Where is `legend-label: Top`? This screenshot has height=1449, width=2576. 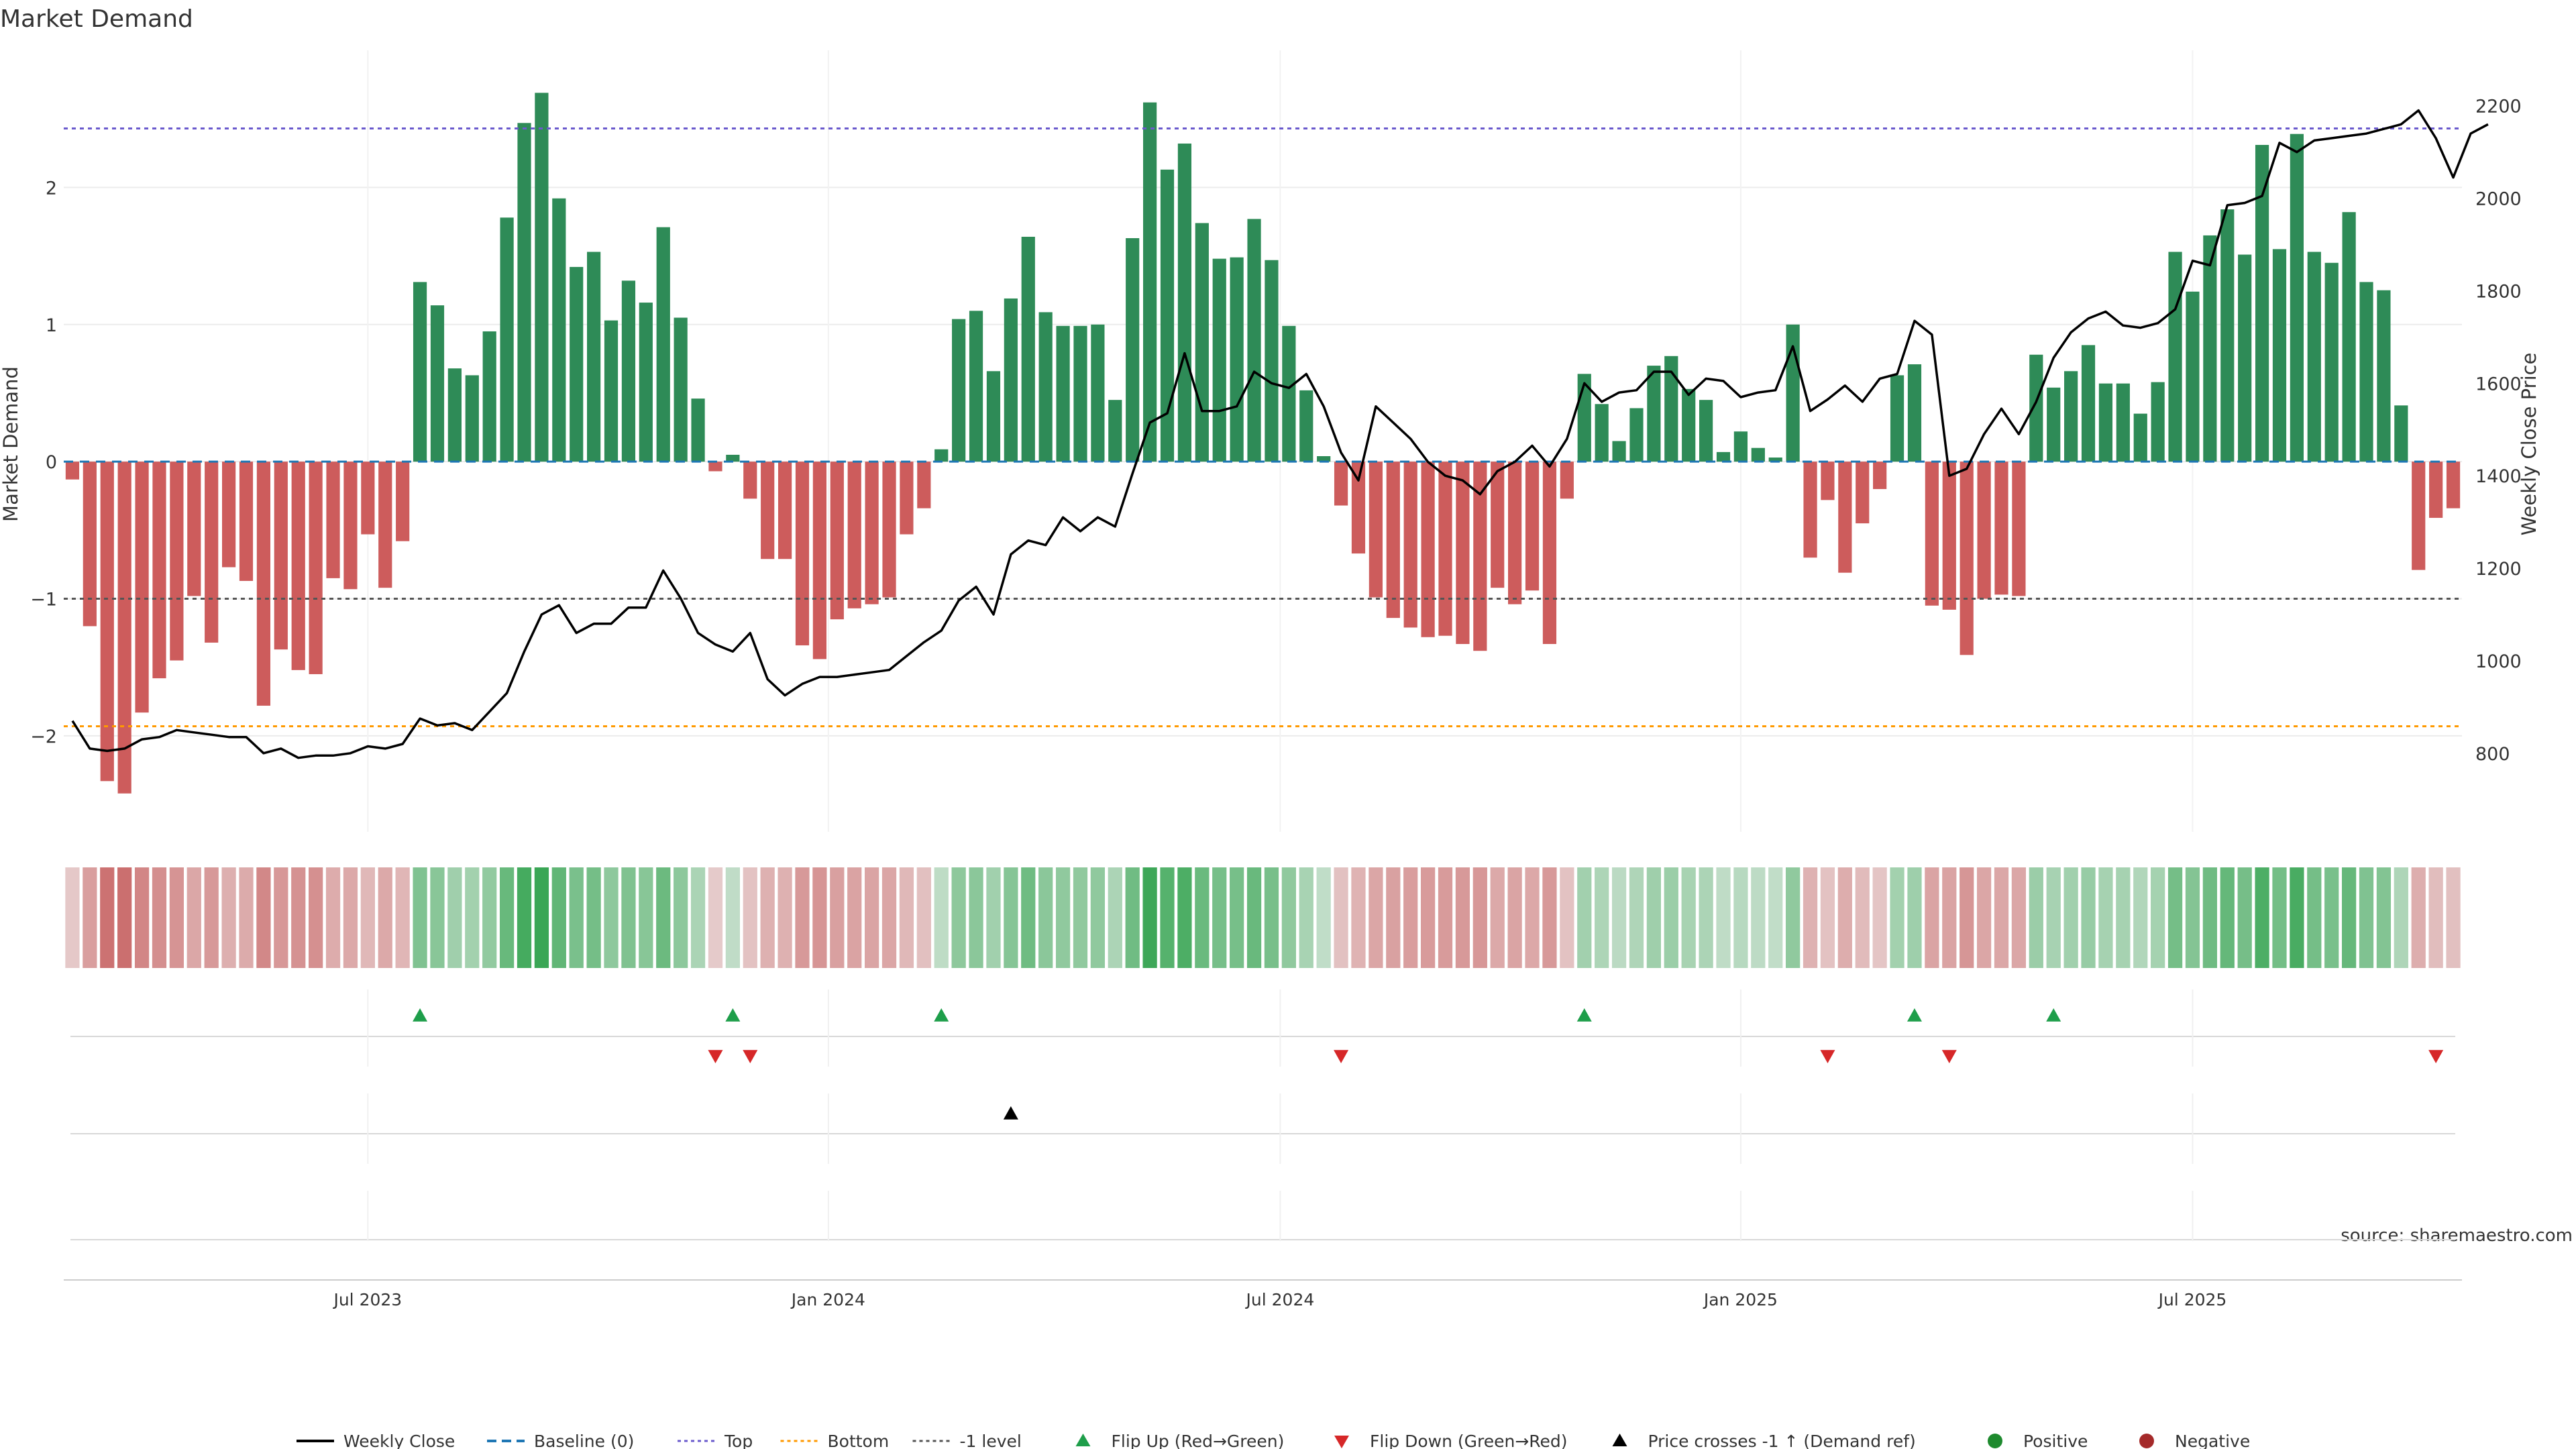
legend-label: Top is located at coordinates (738, 1440).